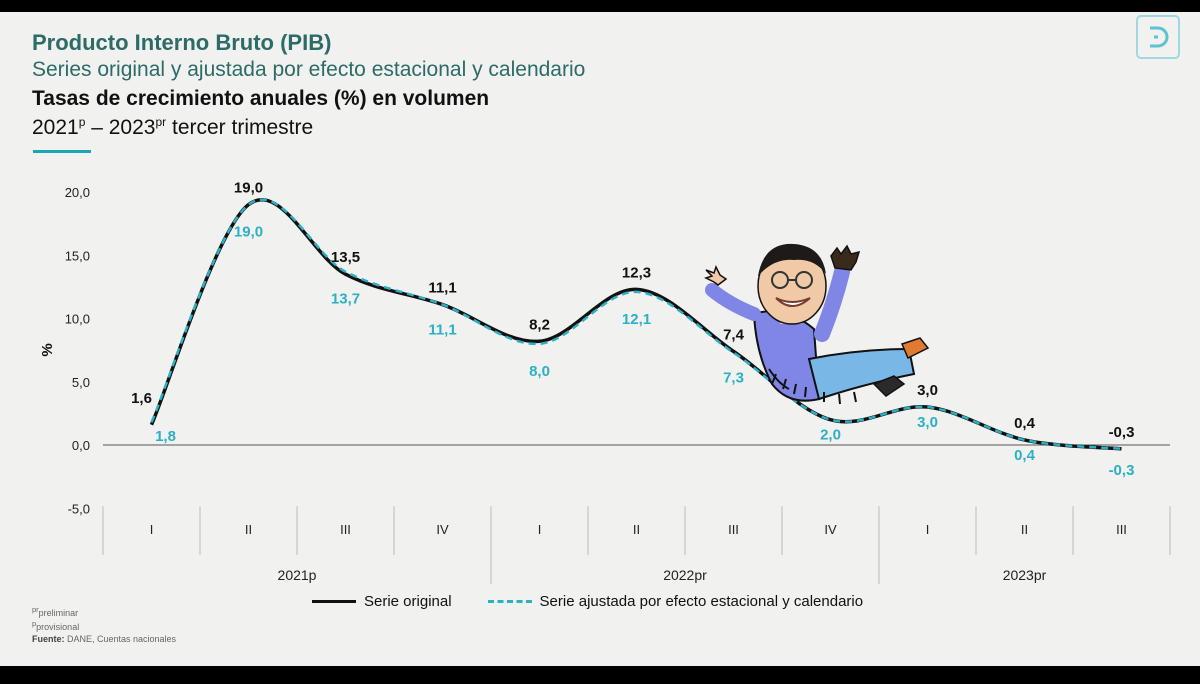  Describe the element at coordinates (34, 623) in the screenshot. I see `note-provisional-sup: p` at that location.